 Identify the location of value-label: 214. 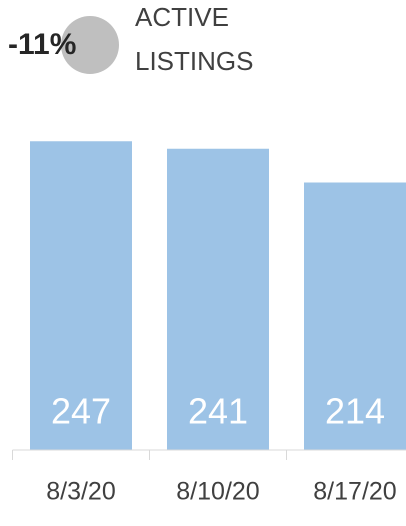
(355, 411).